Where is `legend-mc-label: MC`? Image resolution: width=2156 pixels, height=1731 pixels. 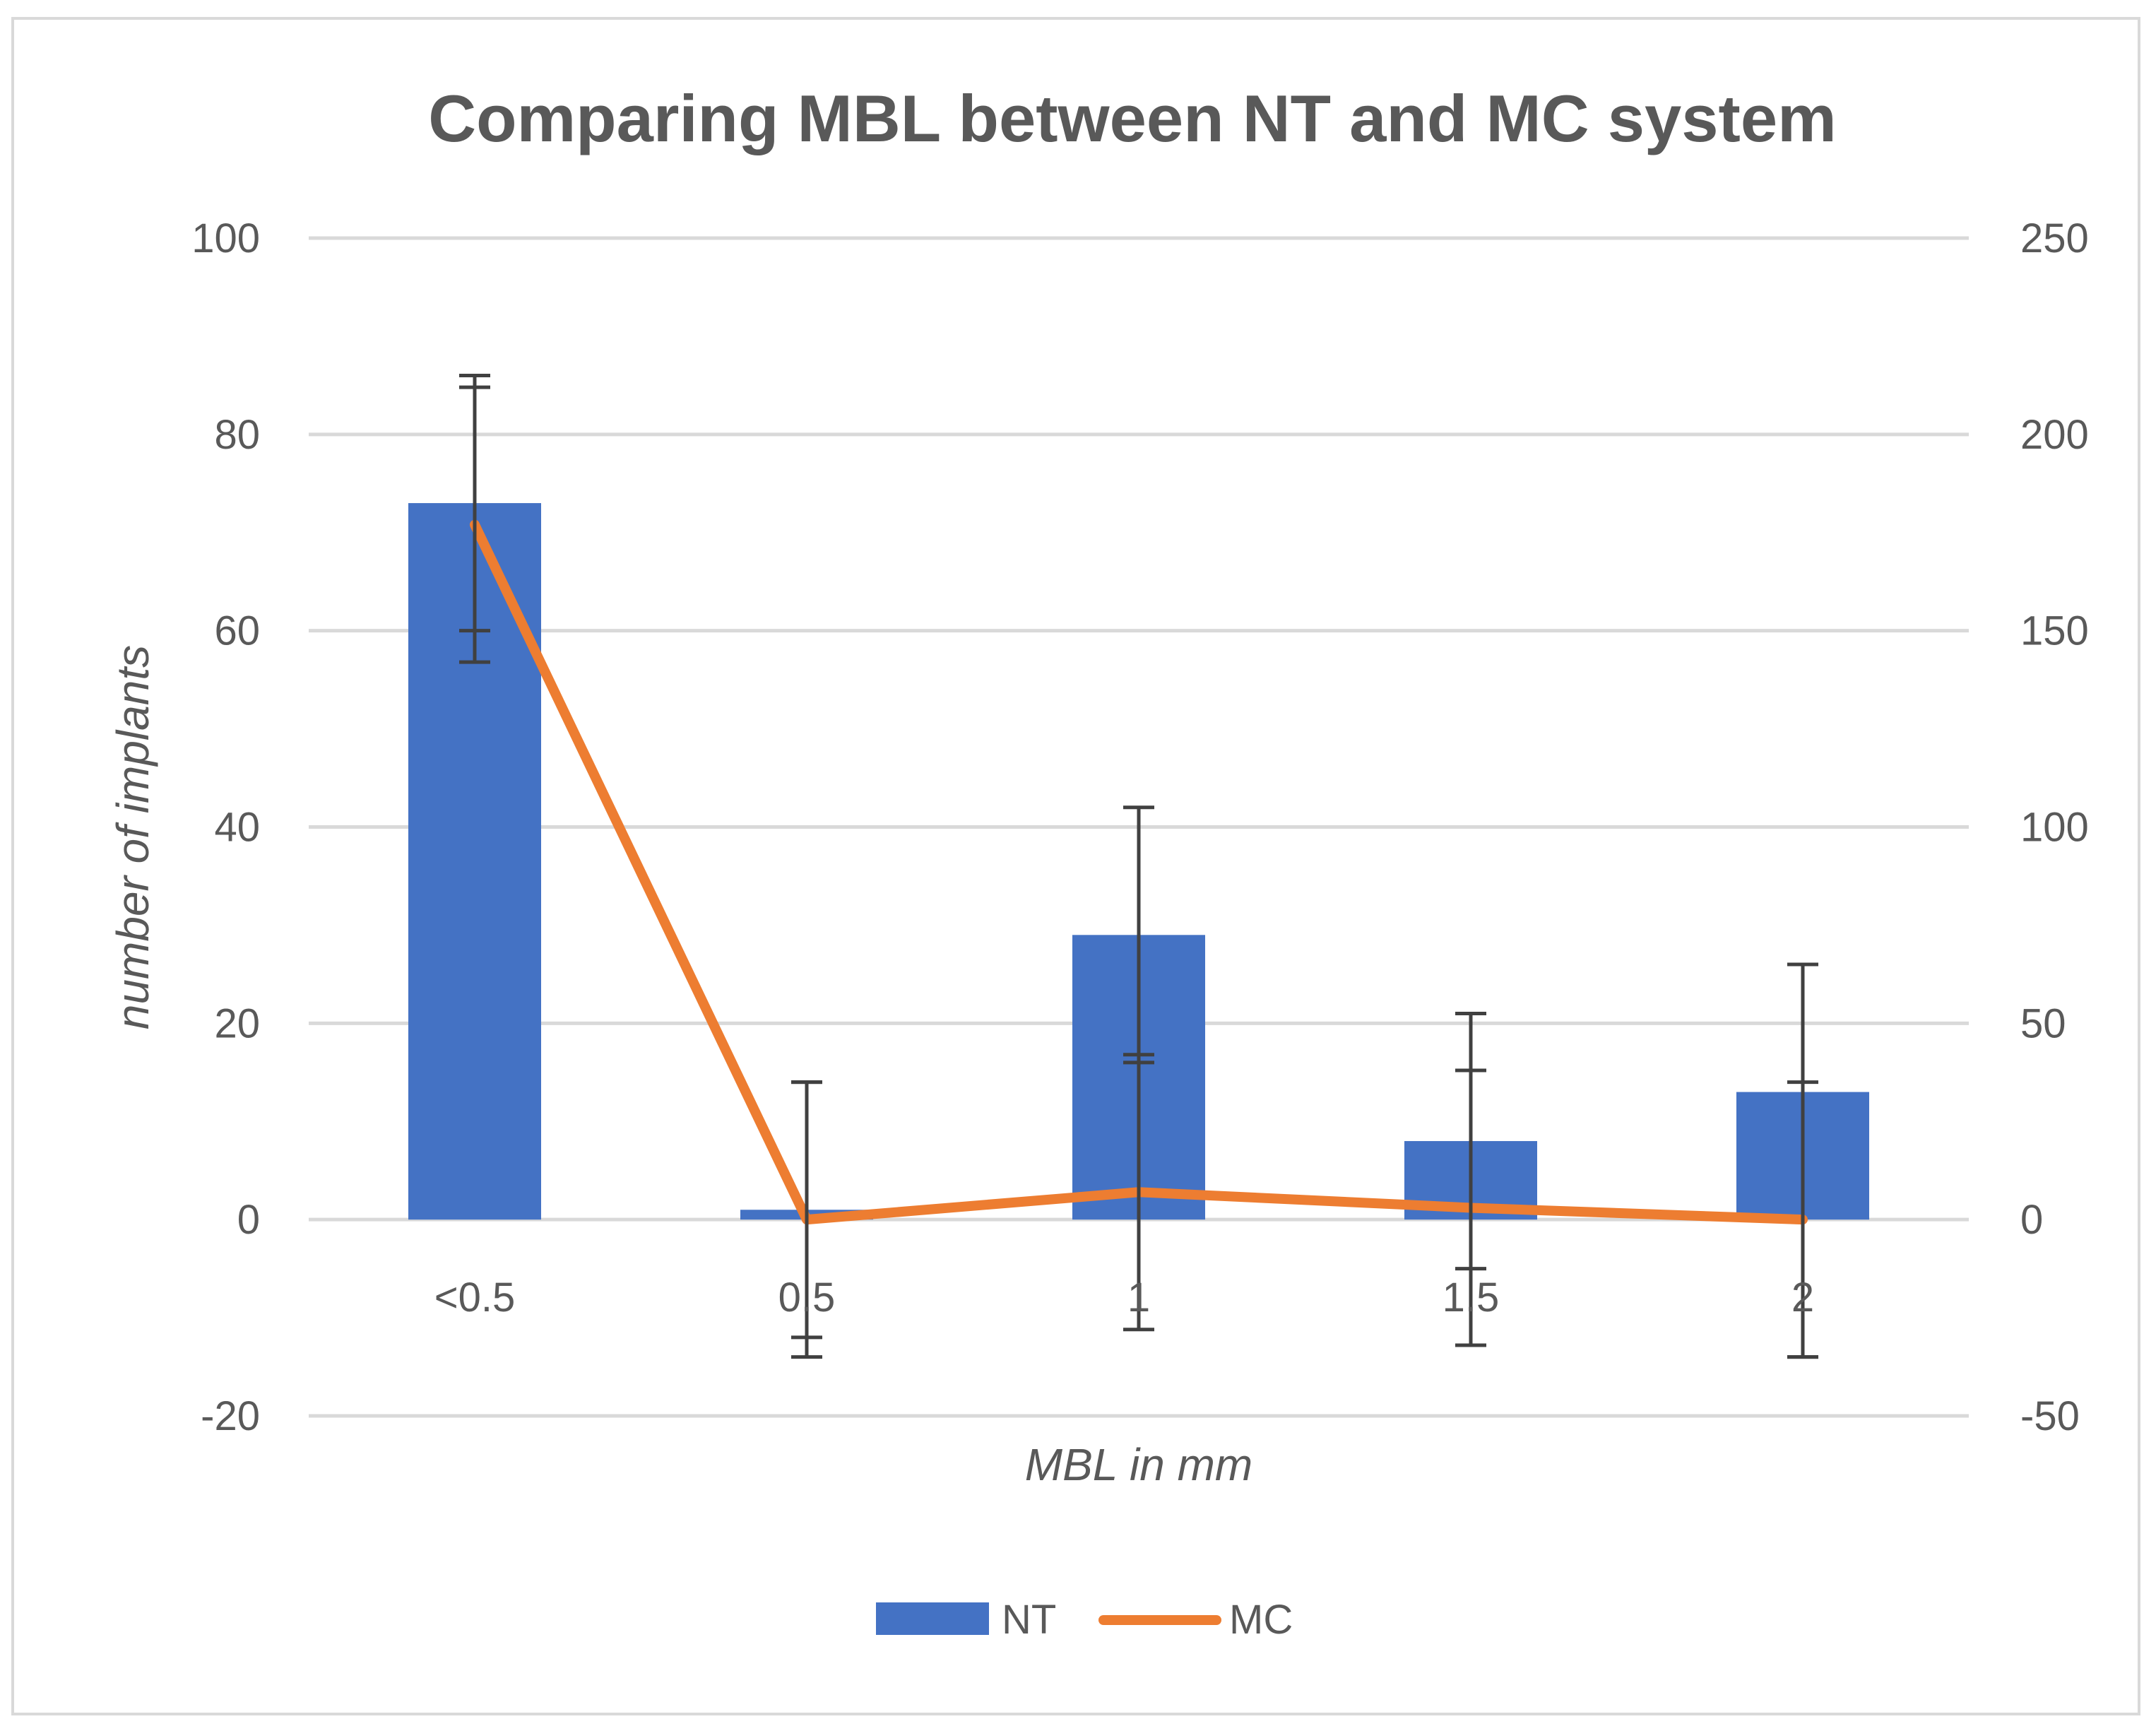
legend-mc-label: MC is located at coordinates (1261, 1620).